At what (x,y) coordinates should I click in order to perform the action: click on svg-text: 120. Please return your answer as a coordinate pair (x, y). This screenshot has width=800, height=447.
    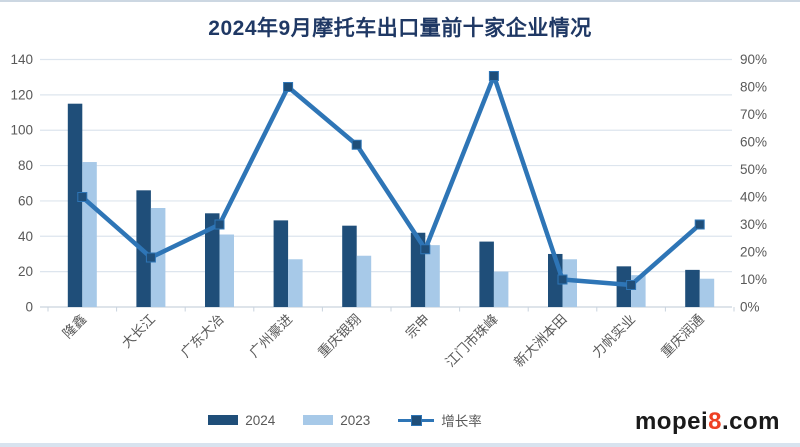
    Looking at the image, I should click on (21, 94).